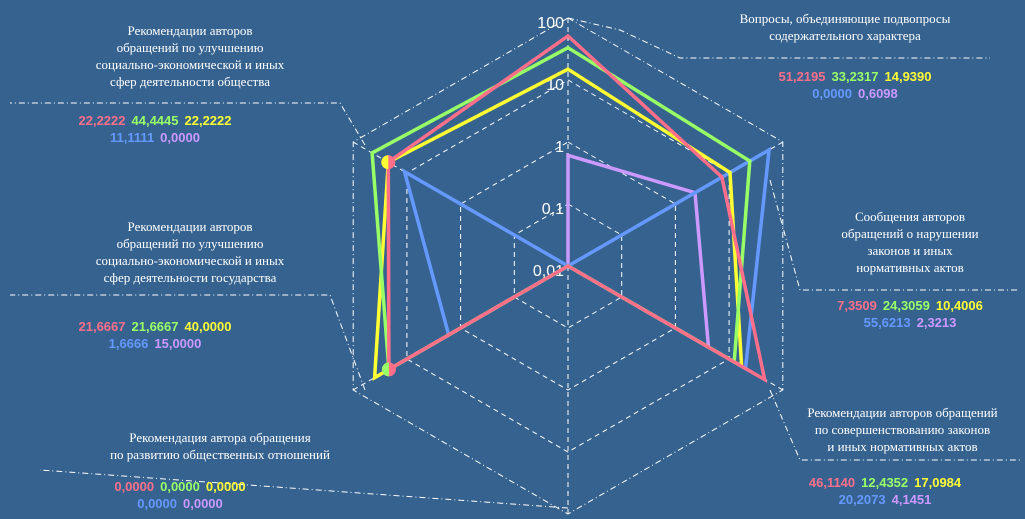  Describe the element at coordinates (180, 495) in the screenshot. I see `values-social-relations: 0,0000 0,0000 0,0000 0,0000 0,0000` at that location.